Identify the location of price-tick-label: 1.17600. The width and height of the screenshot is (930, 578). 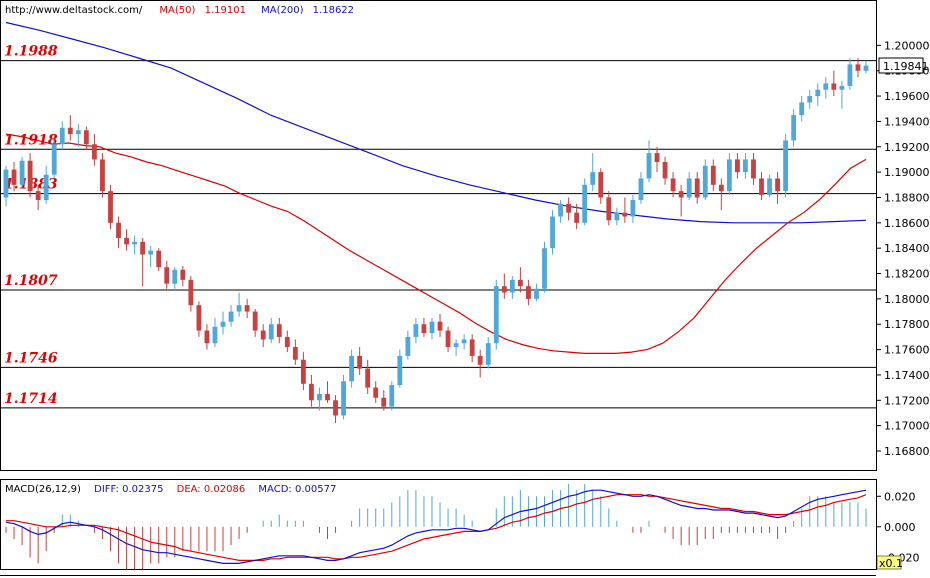
(907, 350).